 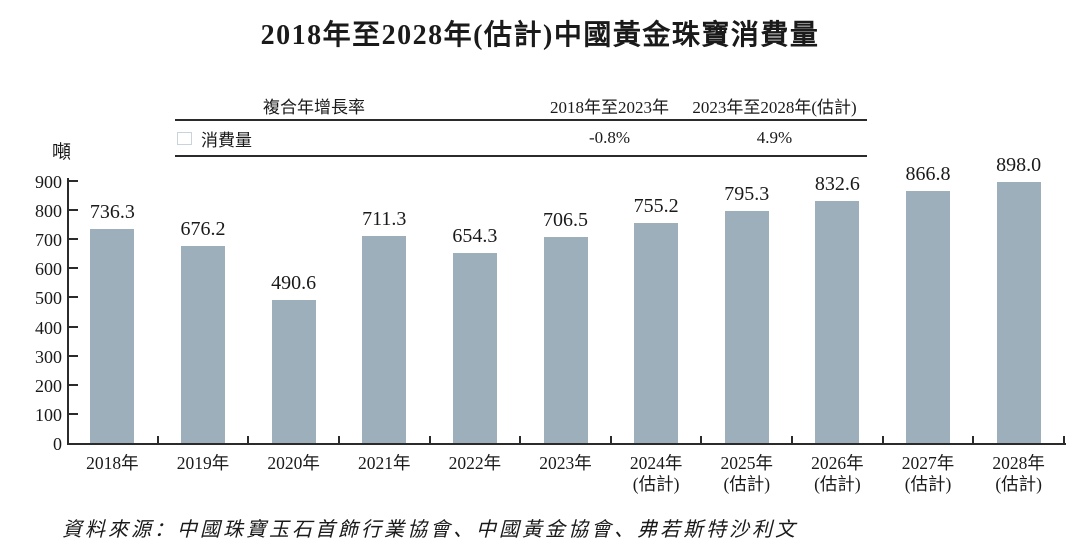 What do you see at coordinates (294, 283) in the screenshot?
I see `bar-value-label: 490.6` at bounding box center [294, 283].